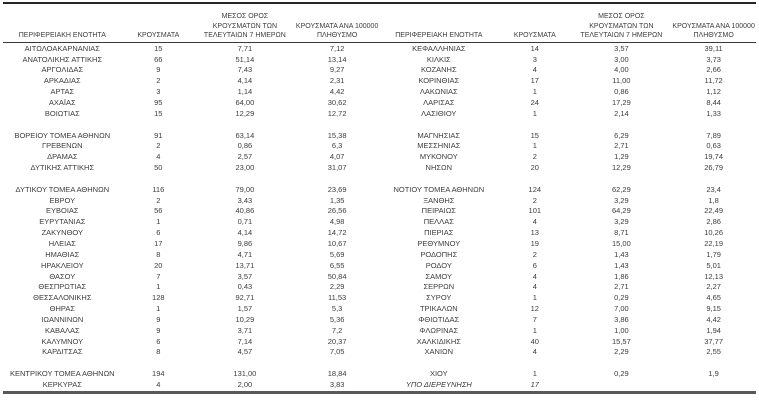 This screenshot has width=759, height=408. Describe the element at coordinates (439, 48) in the screenshot. I see `region-cell: ΚΕΦΑΛΛΗΝΙΑΣ` at that location.